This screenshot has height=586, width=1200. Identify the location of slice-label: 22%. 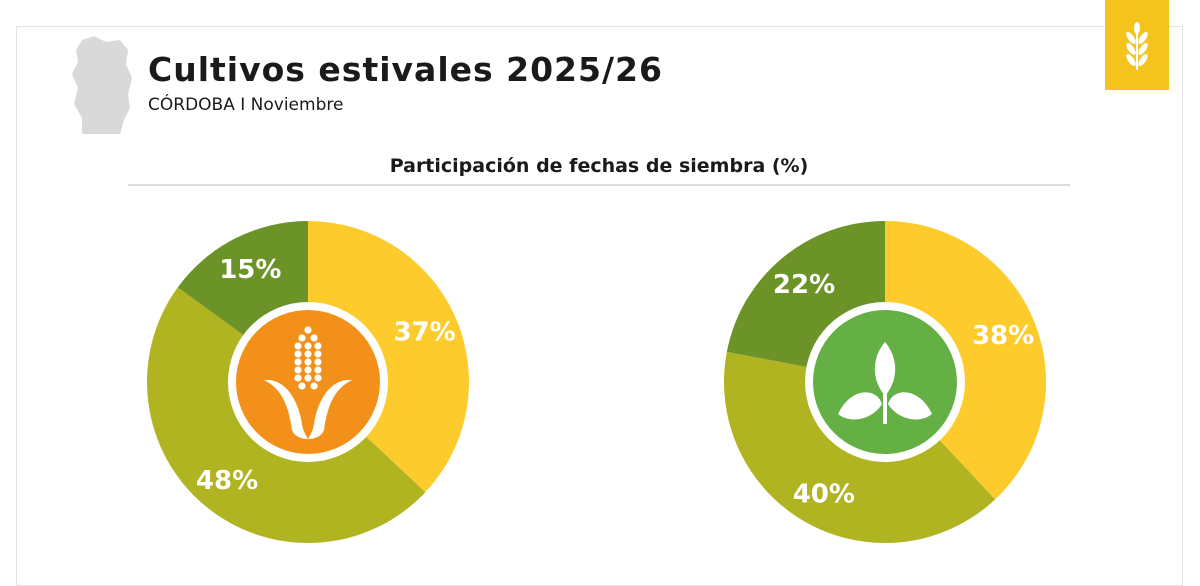
(804, 285).